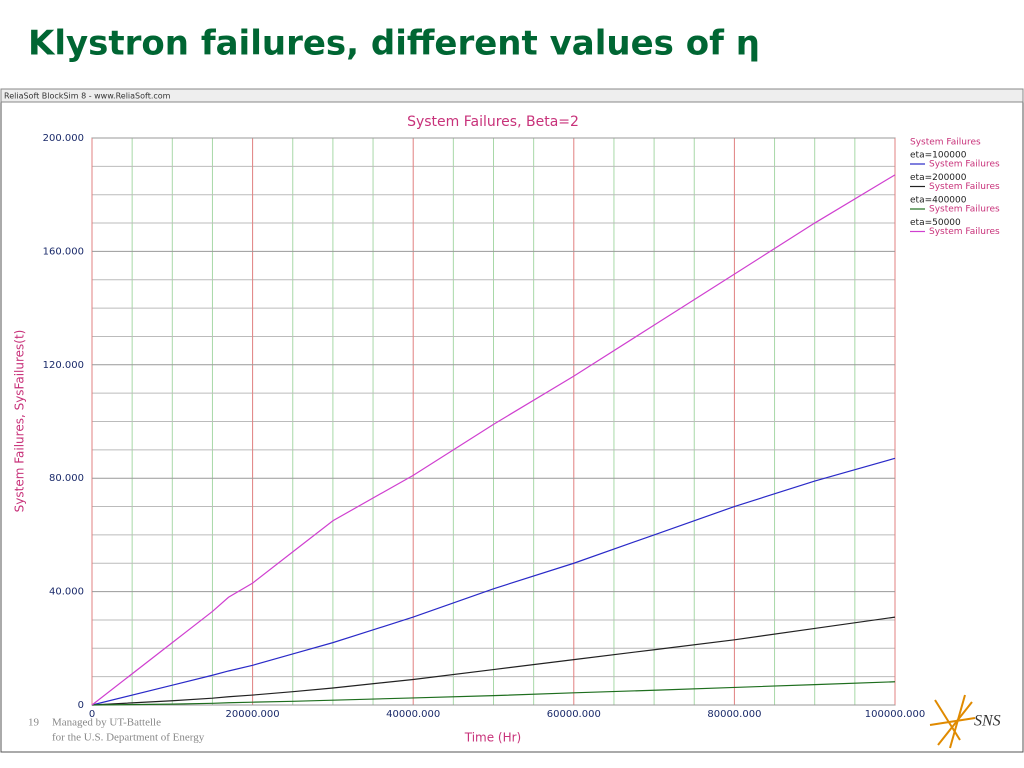 The height and width of the screenshot is (768, 1024). Describe the element at coordinates (87, 96) in the screenshot. I see `window-title: ReliaSoft BlockSim 8 - www.ReliaSoft.com` at that location.